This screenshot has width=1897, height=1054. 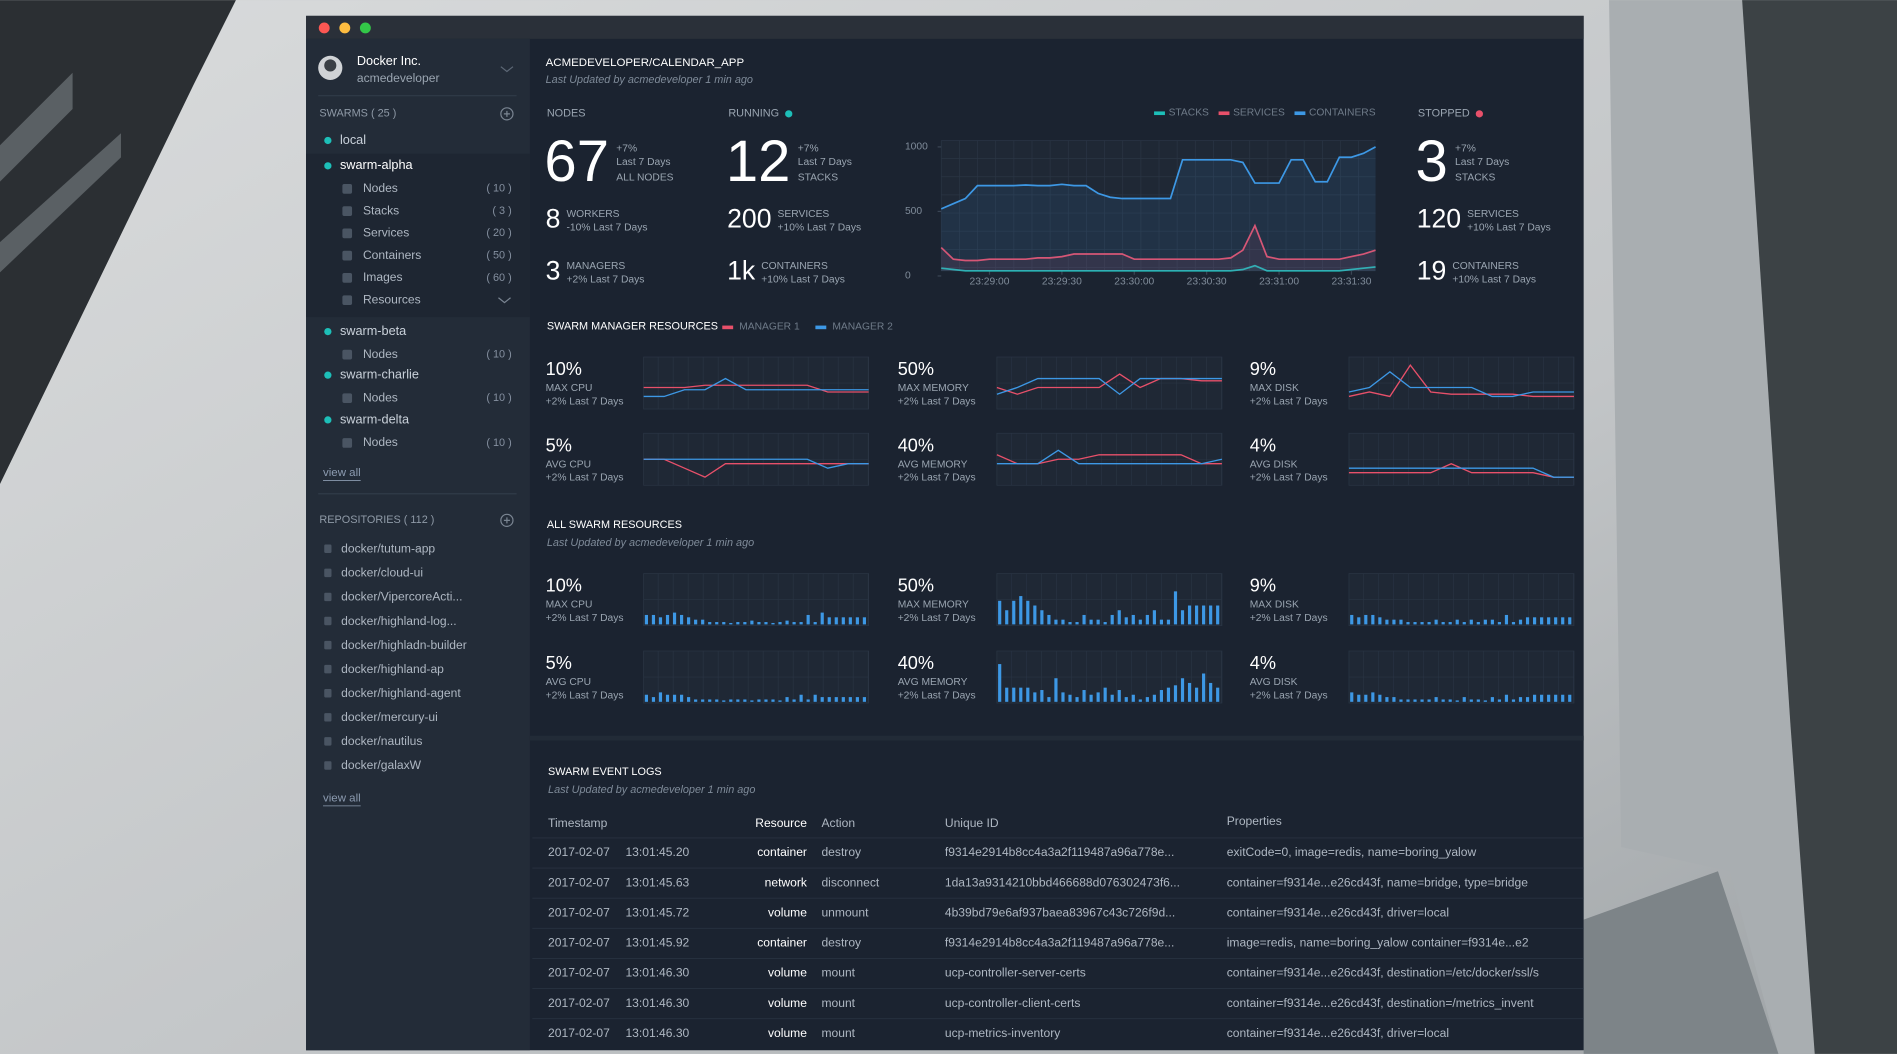 What do you see at coordinates (568, 464) in the screenshot?
I see `metric-label: AVG CPU` at bounding box center [568, 464].